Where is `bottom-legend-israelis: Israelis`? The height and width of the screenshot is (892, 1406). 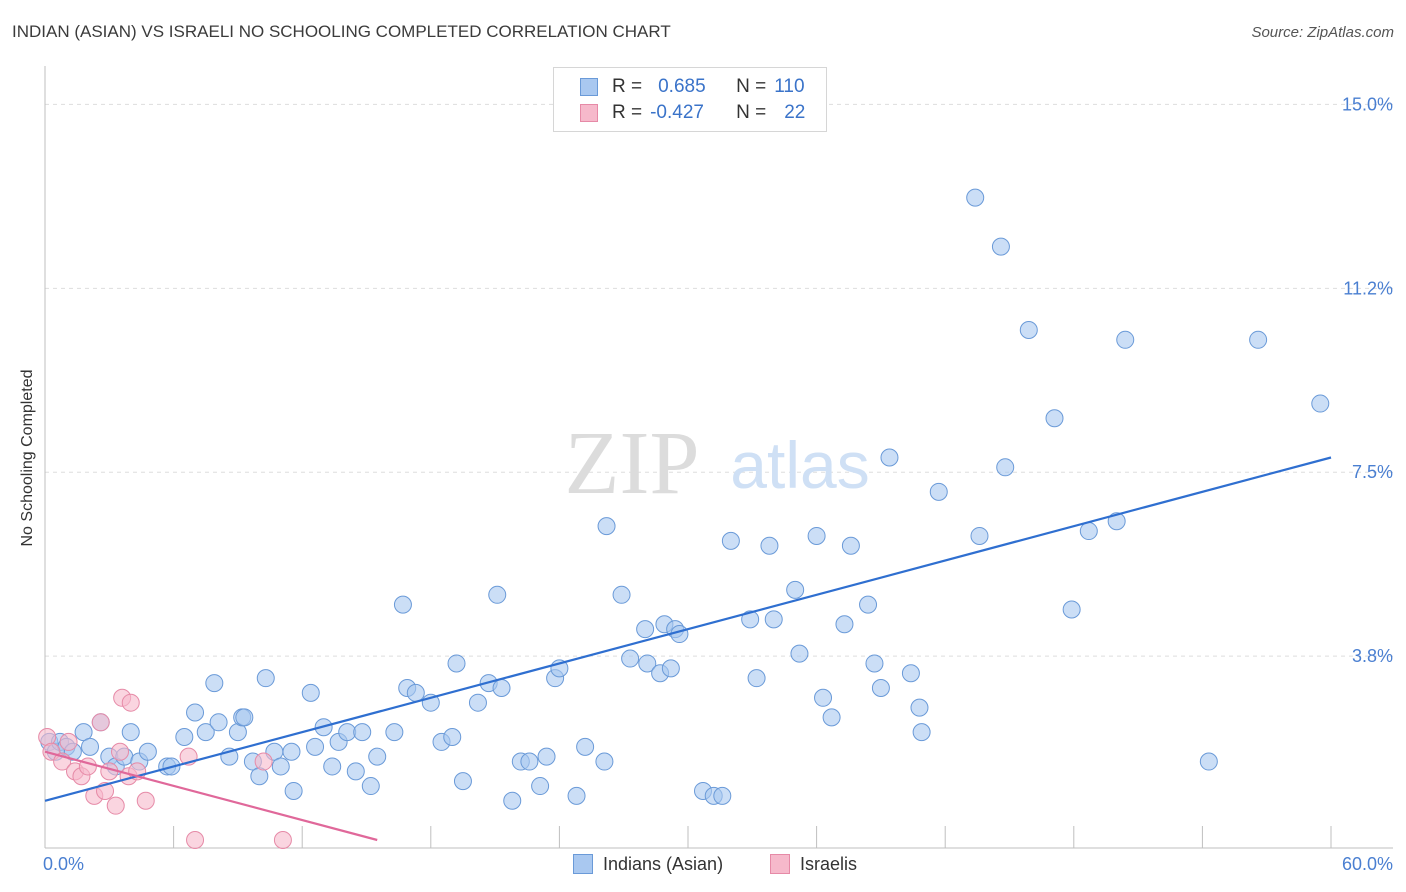 bottom-legend-israelis: Israelis is located at coordinates (813, 864).